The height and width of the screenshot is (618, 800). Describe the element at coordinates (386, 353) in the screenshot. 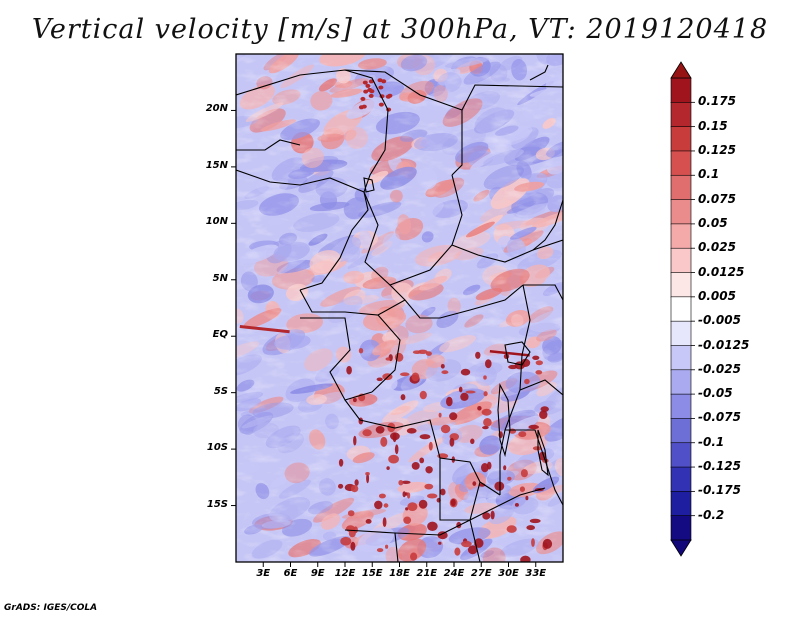

I see `border-congo-drc` at that location.